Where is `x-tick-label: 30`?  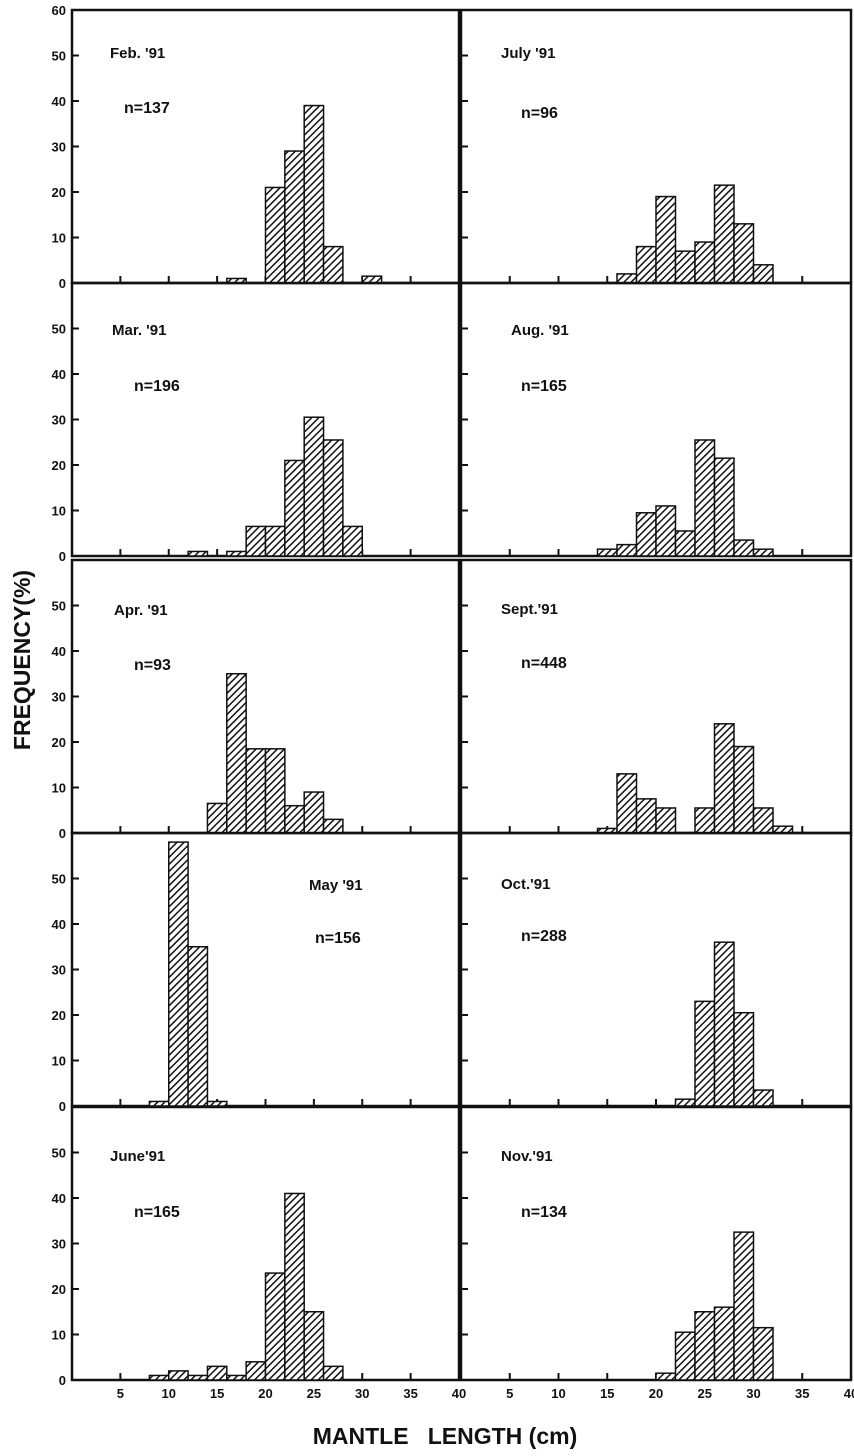
x-tick-label: 30 is located at coordinates (362, 1393).